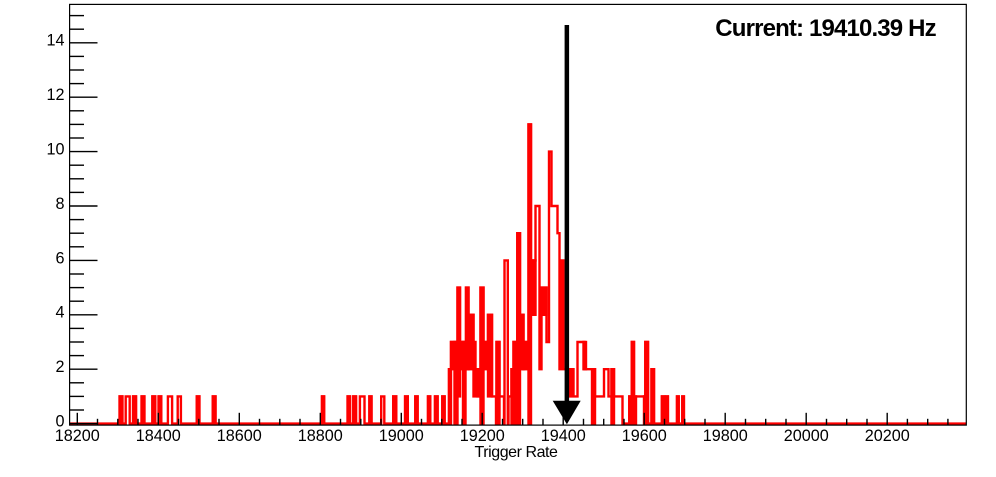 The image size is (996, 477). Describe the element at coordinates (825, 28) in the screenshot. I see `svg-text: Current: 19410.39 Hz` at that location.